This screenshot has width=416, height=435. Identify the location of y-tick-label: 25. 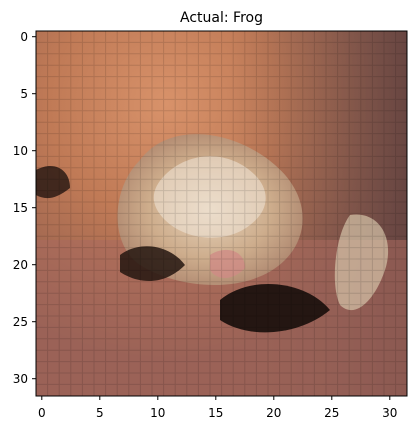
(20, 322).